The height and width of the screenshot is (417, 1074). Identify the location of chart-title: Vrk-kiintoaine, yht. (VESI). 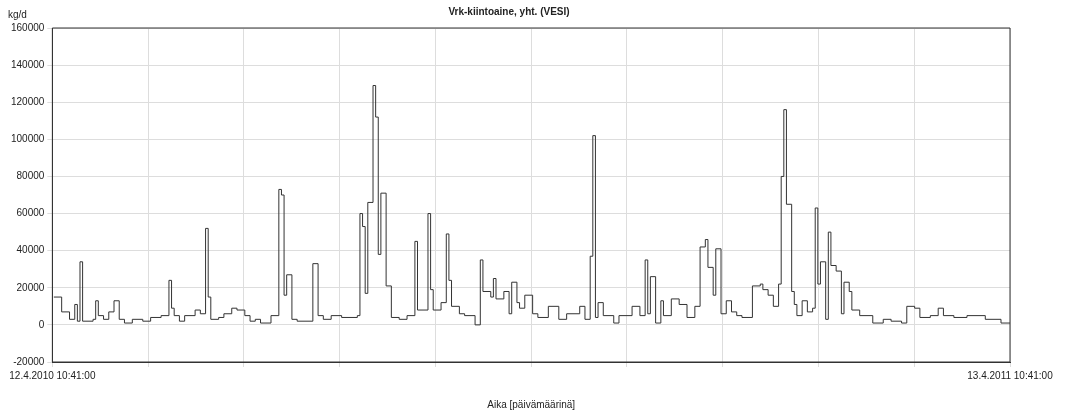
(509, 11).